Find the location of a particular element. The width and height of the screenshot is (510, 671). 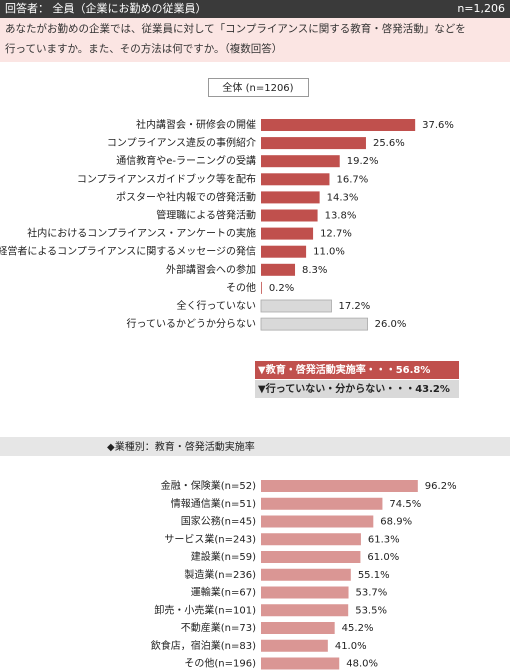

value-label: 37.6% is located at coordinates (438, 125).